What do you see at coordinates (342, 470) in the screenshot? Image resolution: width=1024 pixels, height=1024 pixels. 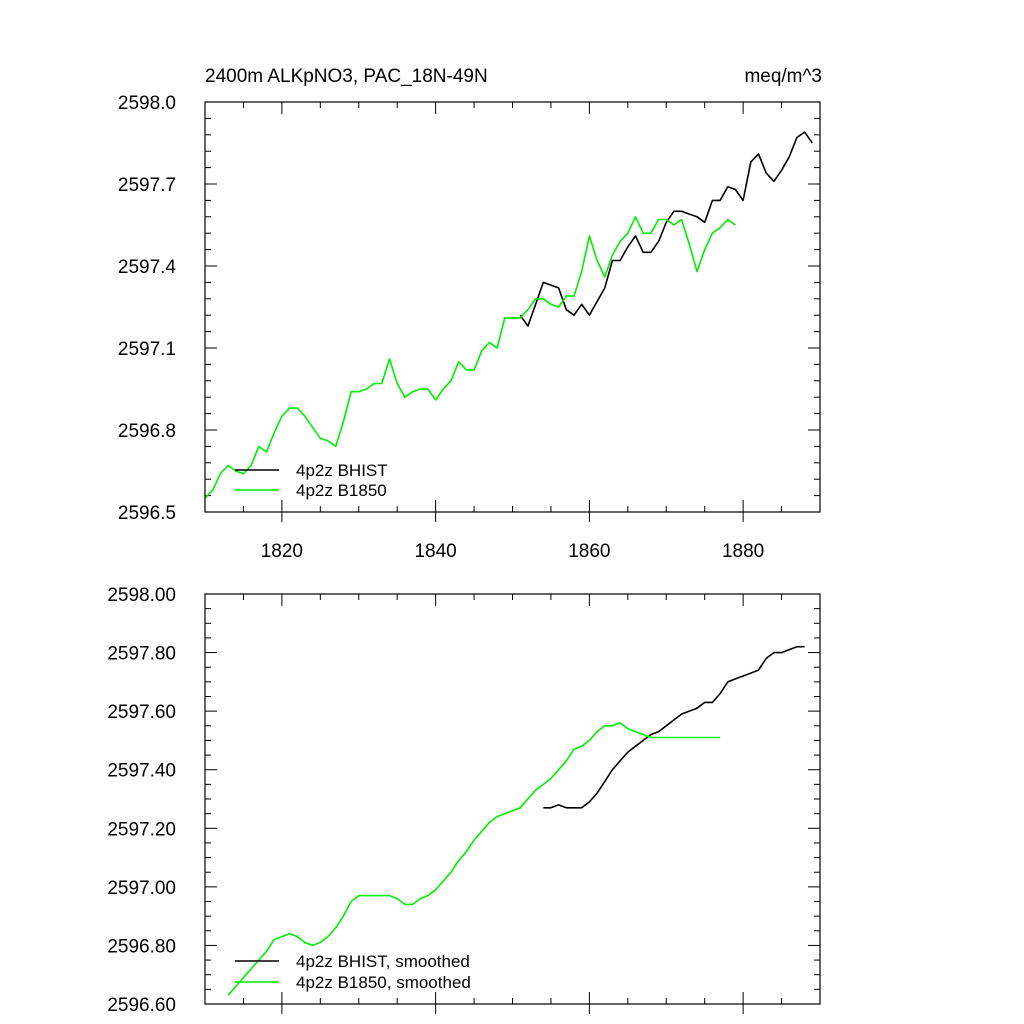 I see `legend-label-bhist: 4p2z BHIST` at bounding box center [342, 470].